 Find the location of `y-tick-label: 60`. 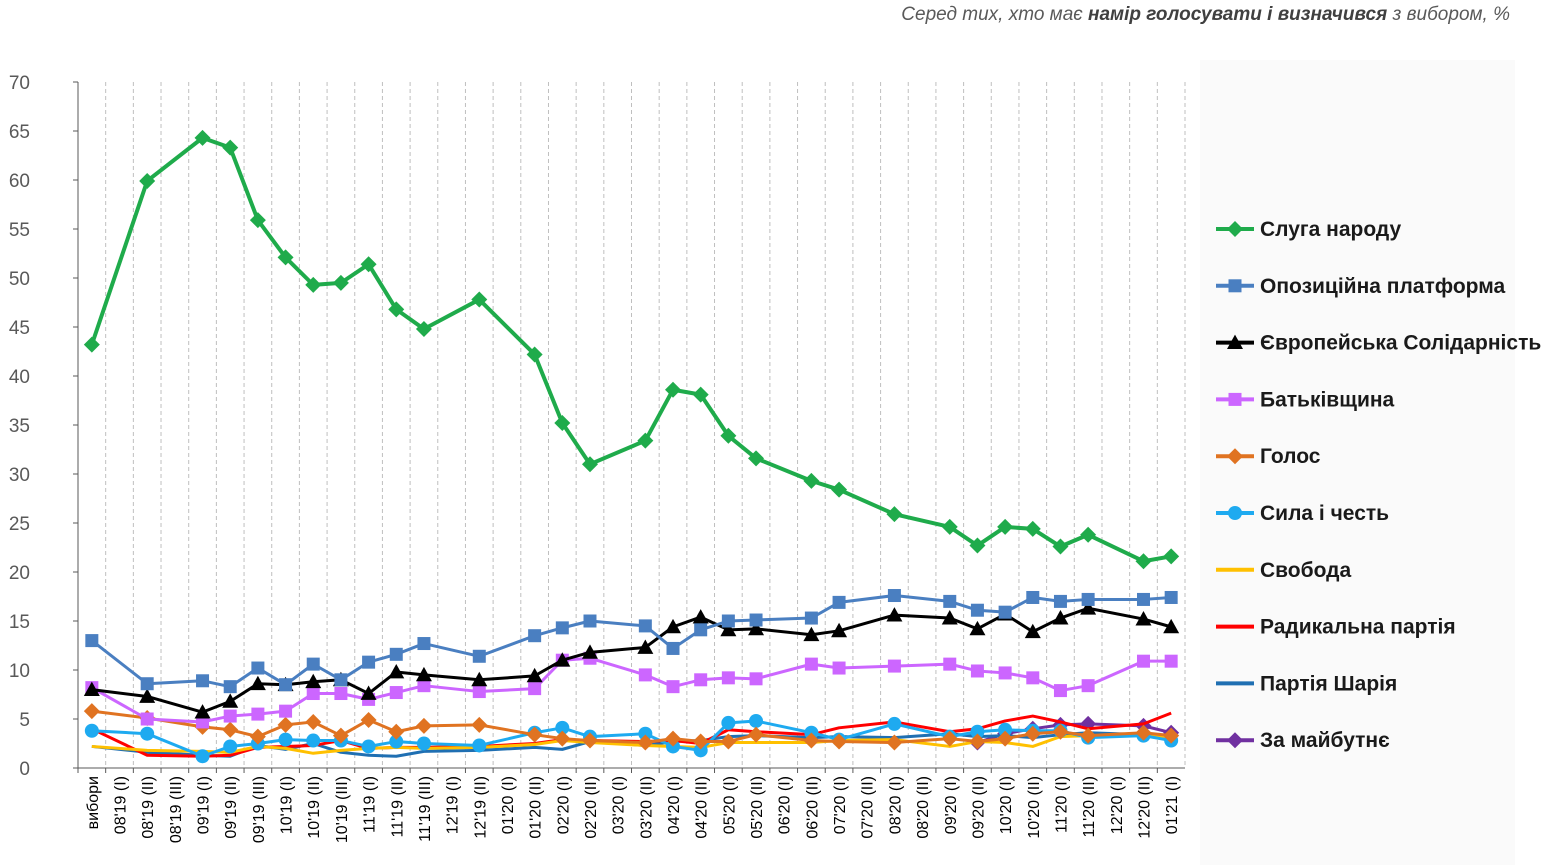

y-tick-label: 60 is located at coordinates (19, 181).